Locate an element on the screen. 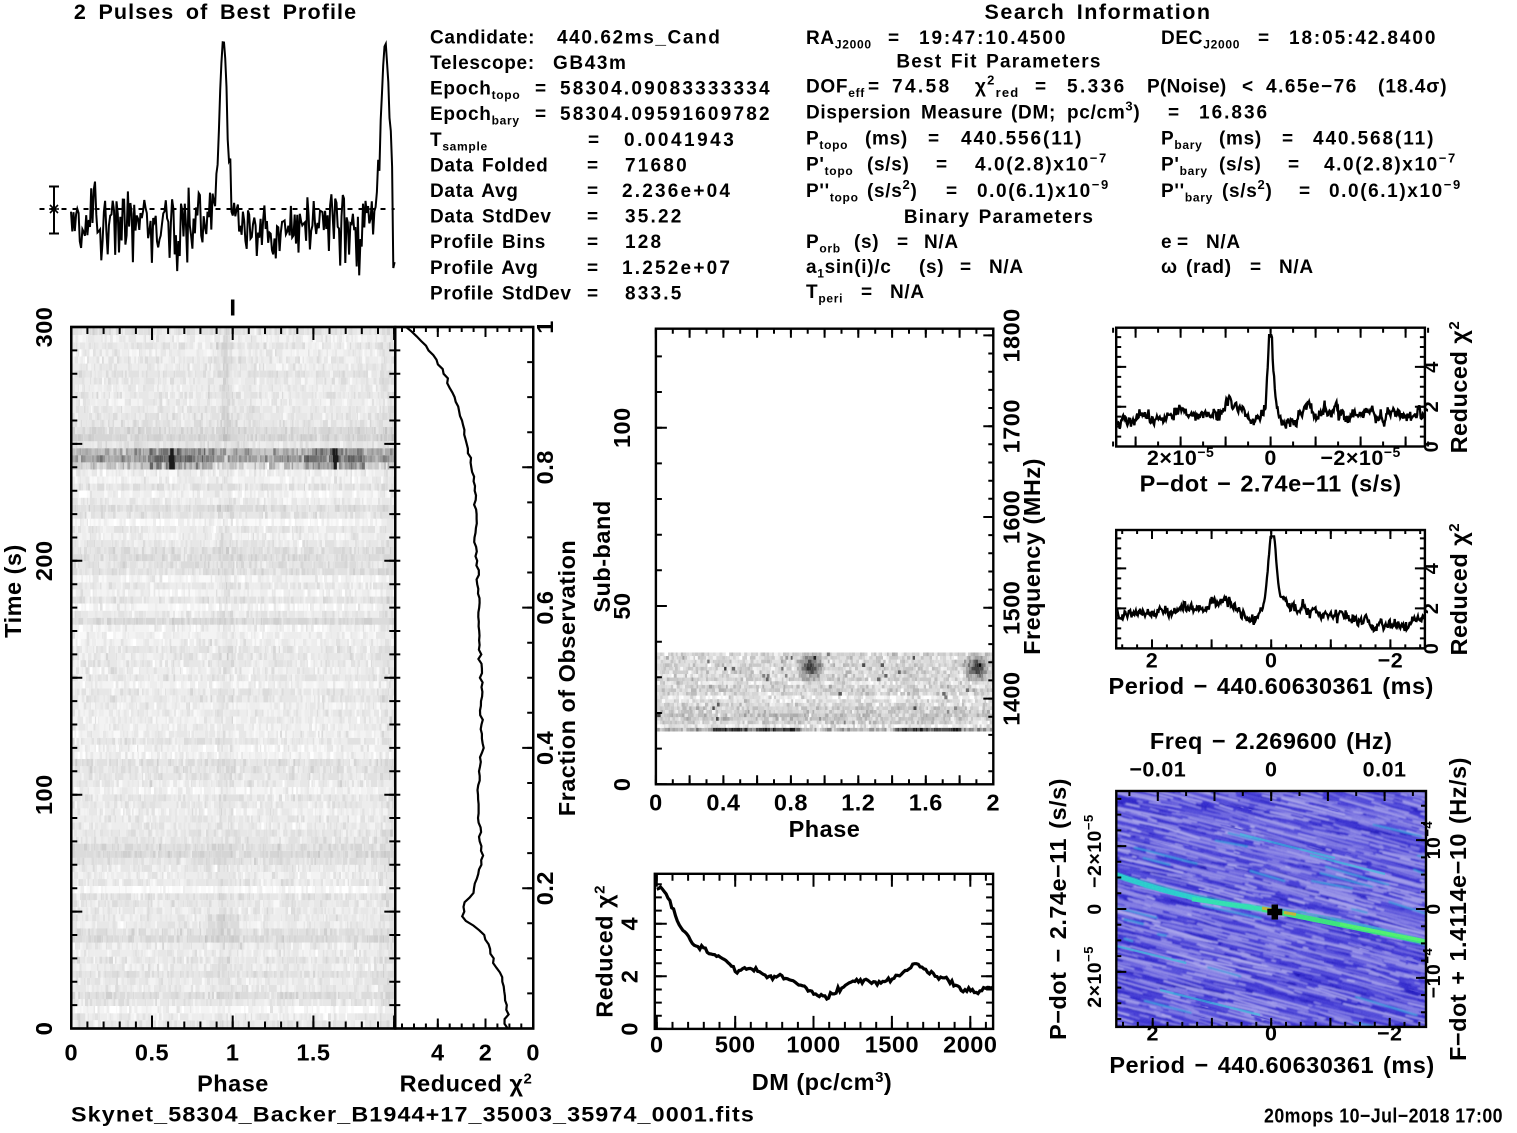 This screenshot has width=1517, height=1133. svg-text: Tperi​ is located at coordinates (824, 294).